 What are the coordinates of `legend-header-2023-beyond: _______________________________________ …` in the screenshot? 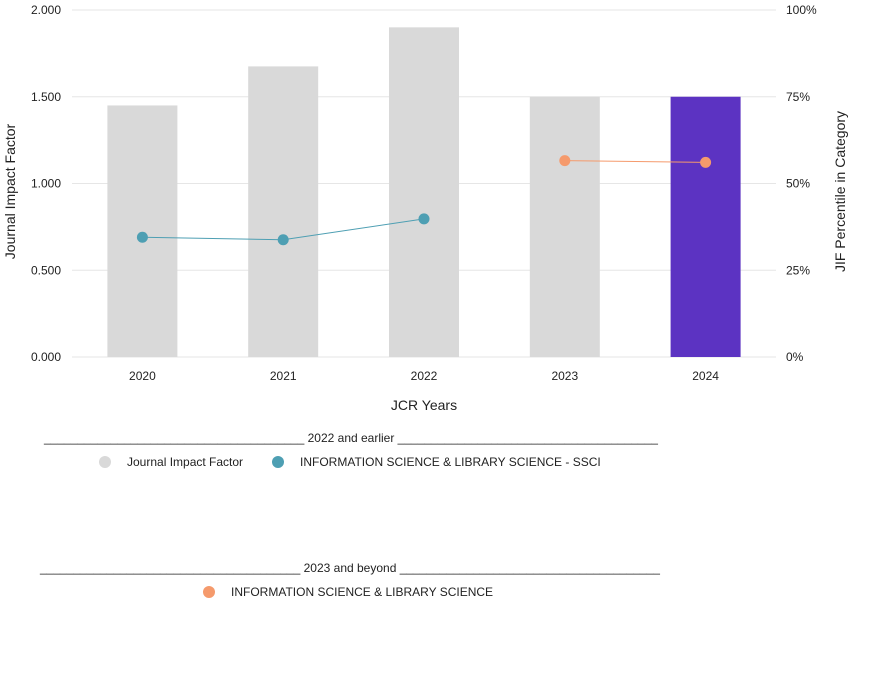 It's located at (350, 568).